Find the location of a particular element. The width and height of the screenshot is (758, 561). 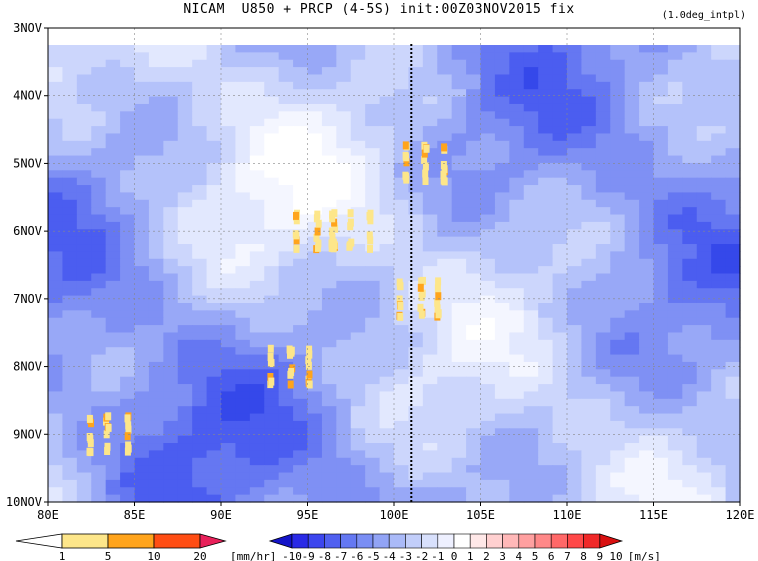

y-tick-label: 4NOV is located at coordinates (27, 96).